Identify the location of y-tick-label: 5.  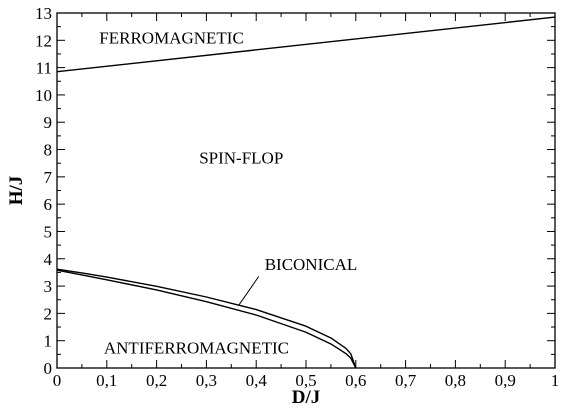
(48, 231).